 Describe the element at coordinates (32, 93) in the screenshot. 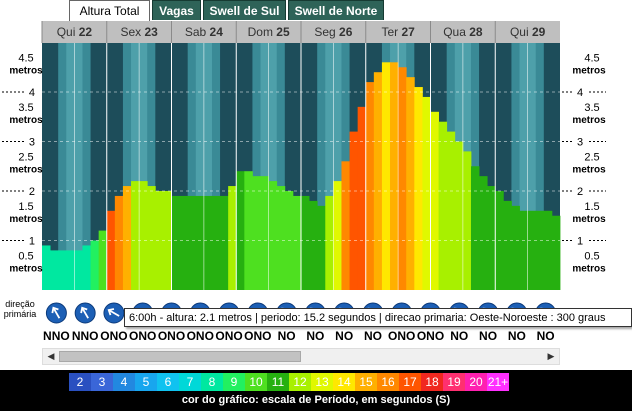

I see `y-tick-label-left: 4` at that location.